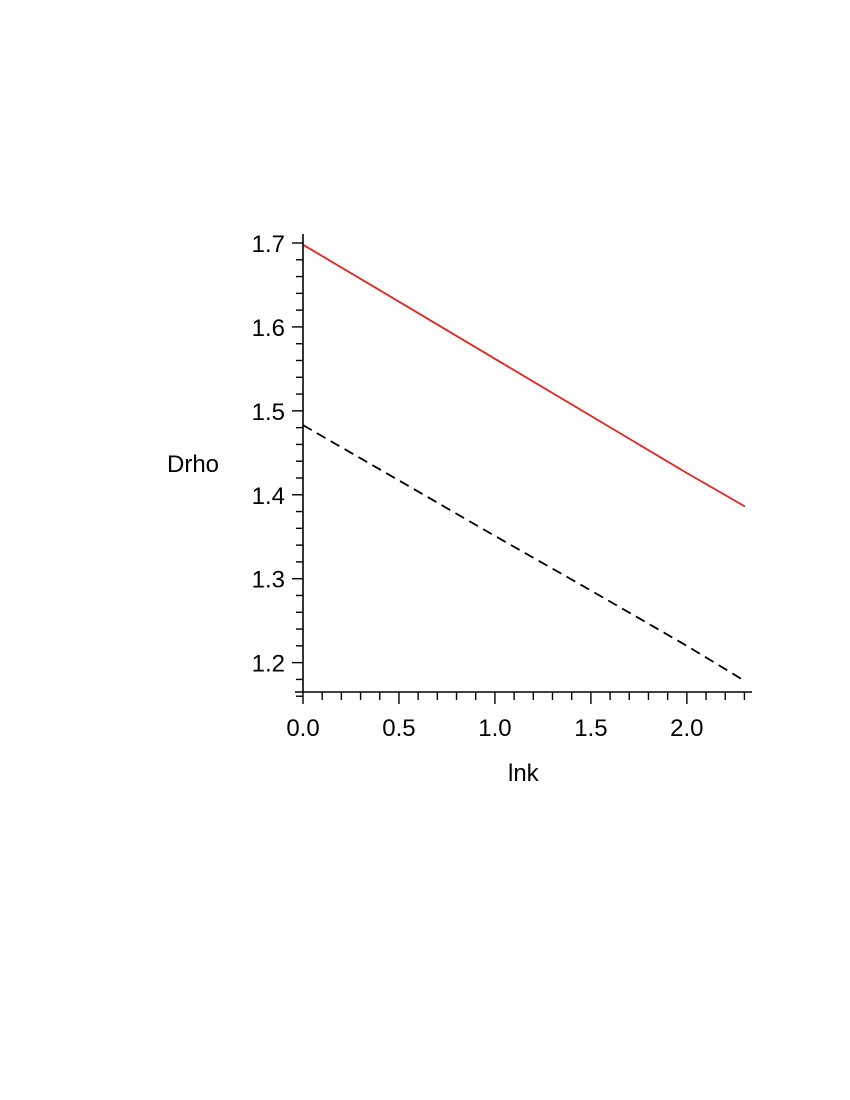  What do you see at coordinates (590, 728) in the screenshot?
I see `x-tick-label: 1.5` at bounding box center [590, 728].